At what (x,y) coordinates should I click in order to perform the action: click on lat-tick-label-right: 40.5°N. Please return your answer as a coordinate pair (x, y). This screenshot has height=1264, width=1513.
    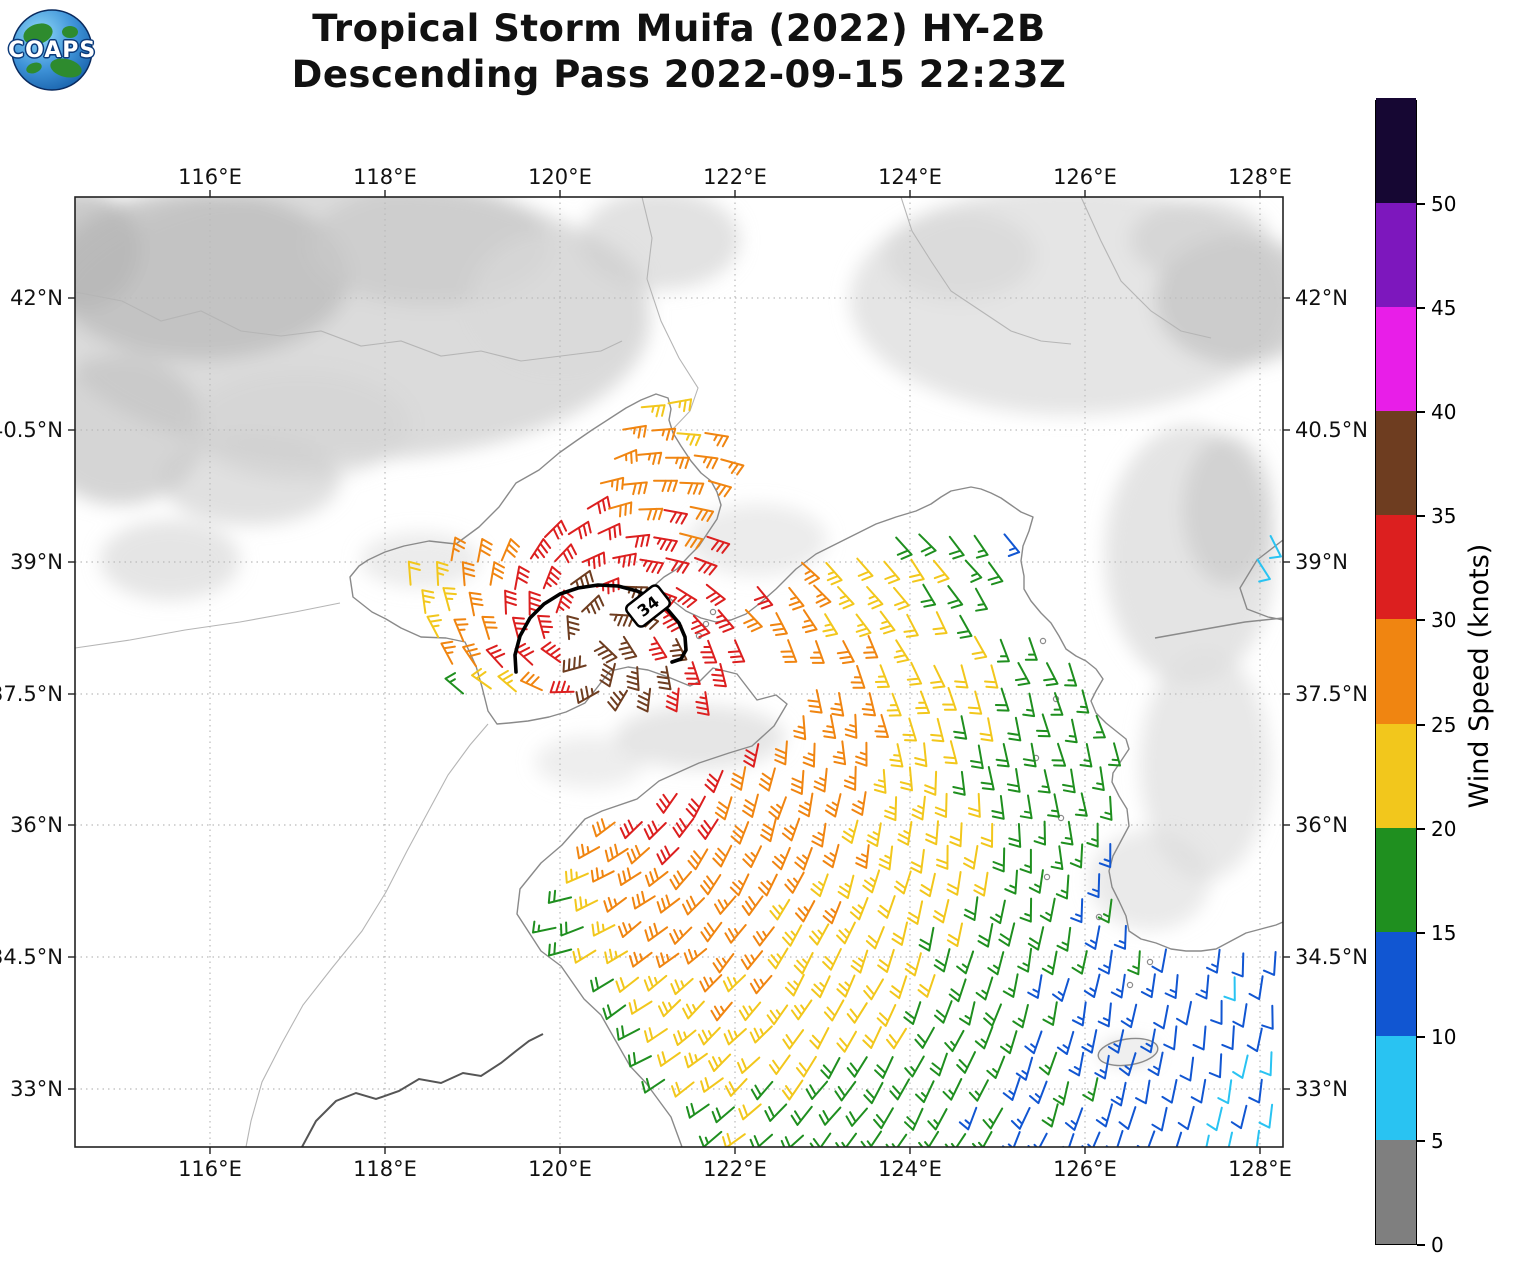
    Looking at the image, I should click on (1331, 430).